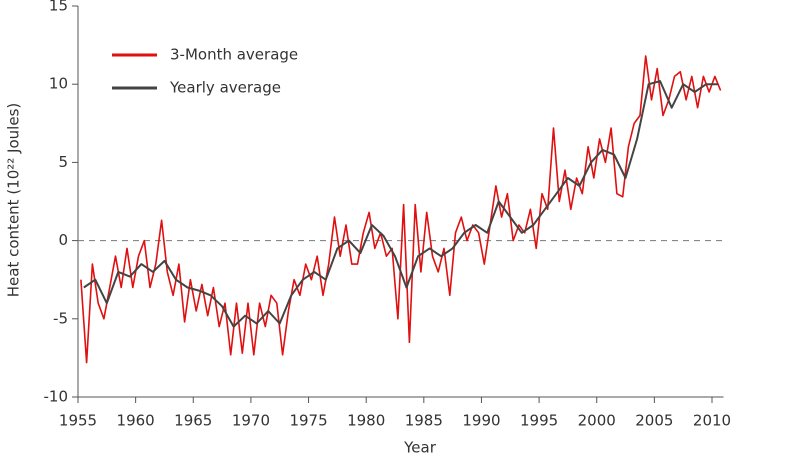 This screenshot has width=800, height=473. I want to click on y-tick-label: 10, so click(58, 84).